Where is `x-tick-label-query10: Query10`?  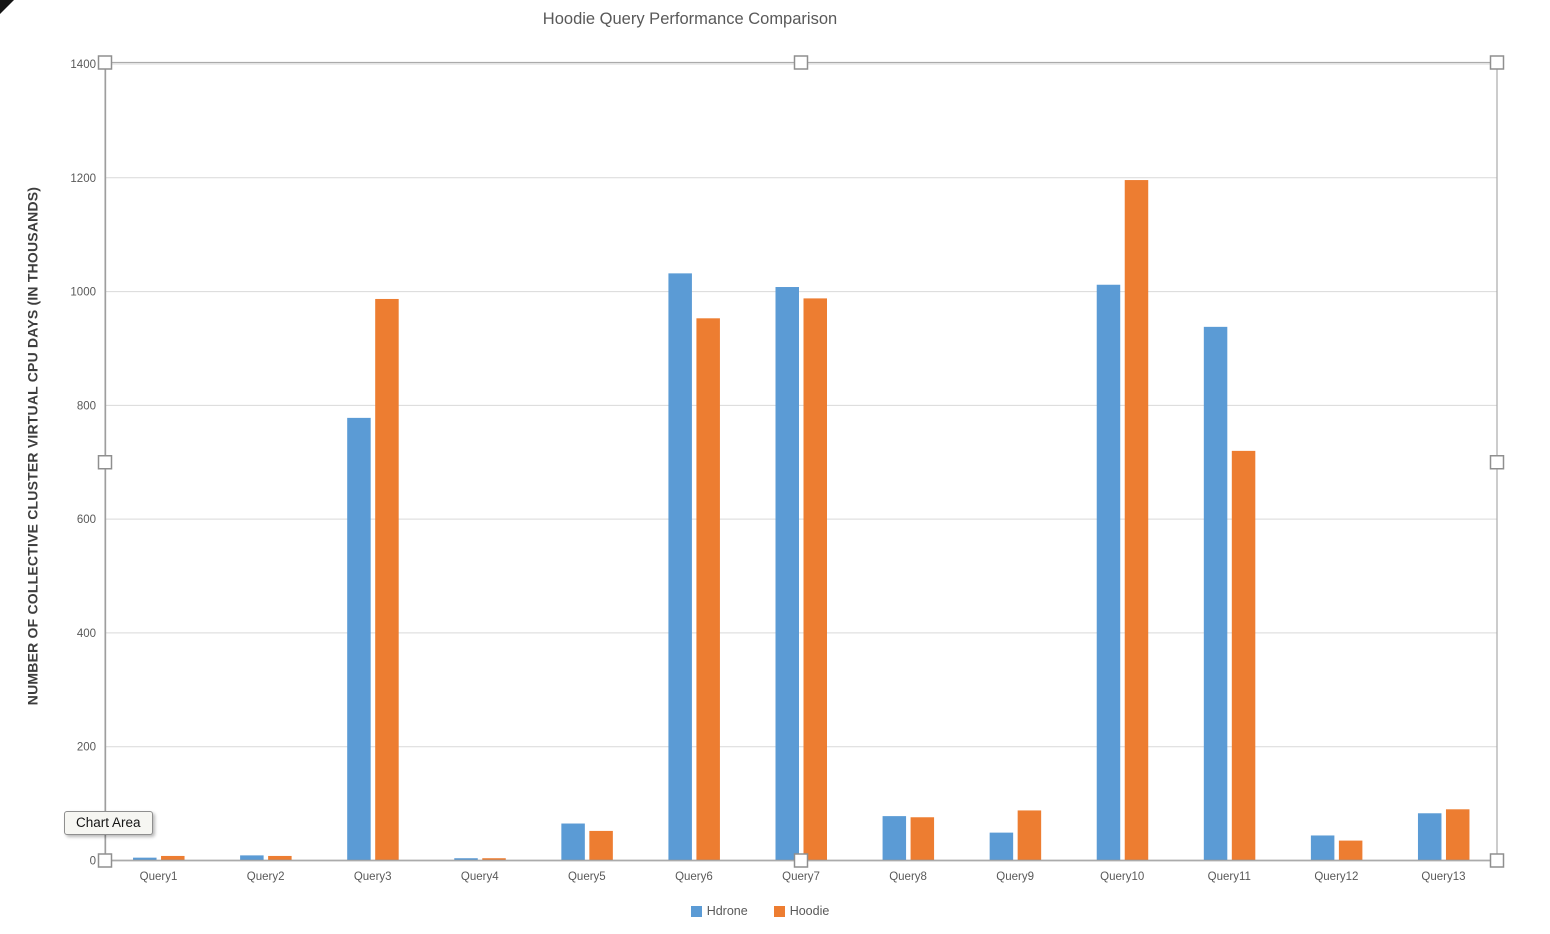 x-tick-label-query10: Query10 is located at coordinates (1122, 877).